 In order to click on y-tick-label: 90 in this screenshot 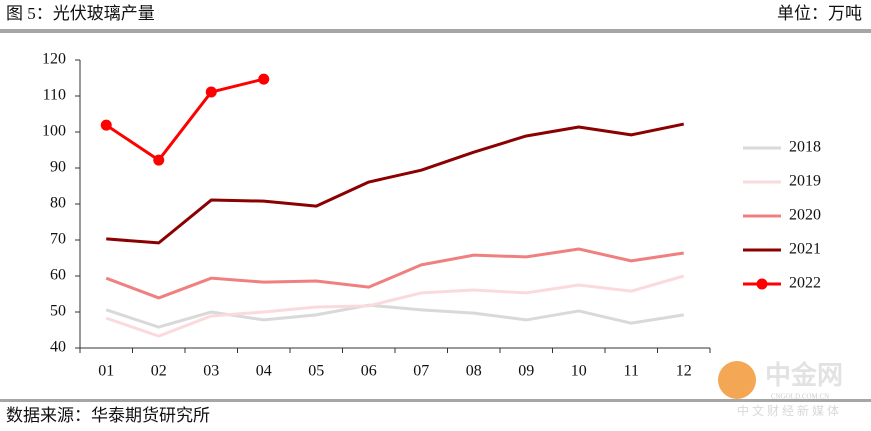, I will do `click(58, 167)`.